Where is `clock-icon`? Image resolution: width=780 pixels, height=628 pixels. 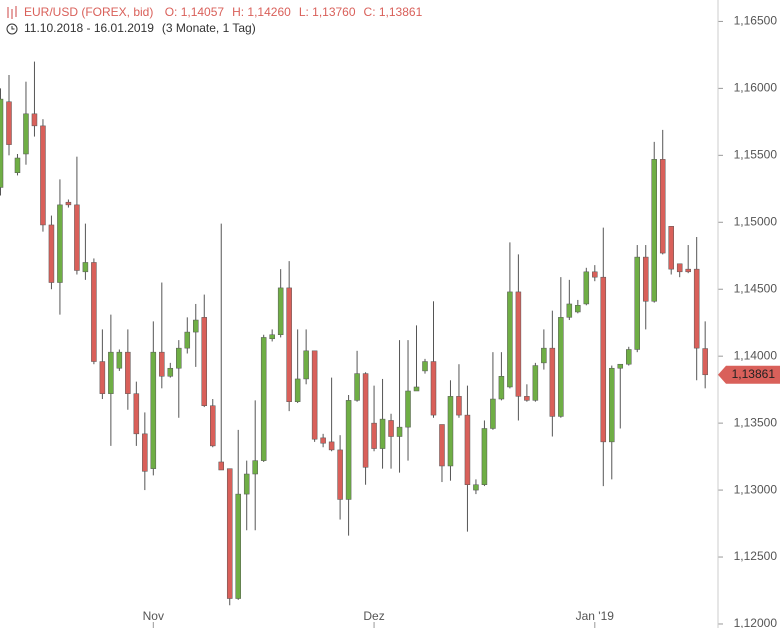 clock-icon is located at coordinates (12, 29).